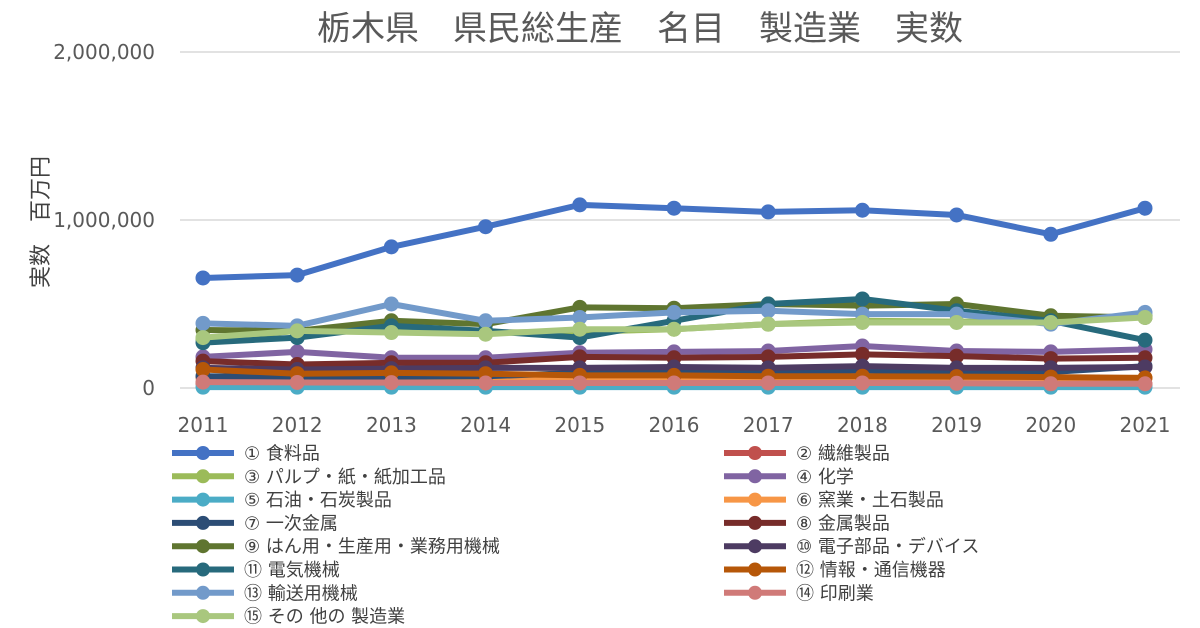 This screenshot has height=628, width=1200. I want to click on data-point-15-2013, so click(391, 333).